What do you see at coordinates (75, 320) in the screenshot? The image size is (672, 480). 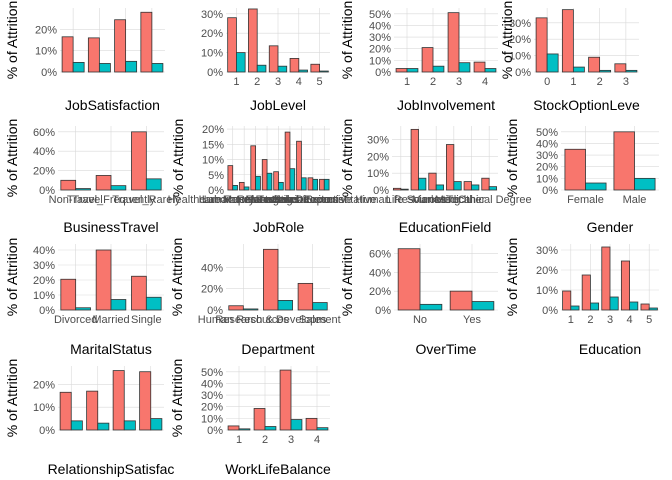 I see `x-tick-label: Divorced` at bounding box center [75, 320].